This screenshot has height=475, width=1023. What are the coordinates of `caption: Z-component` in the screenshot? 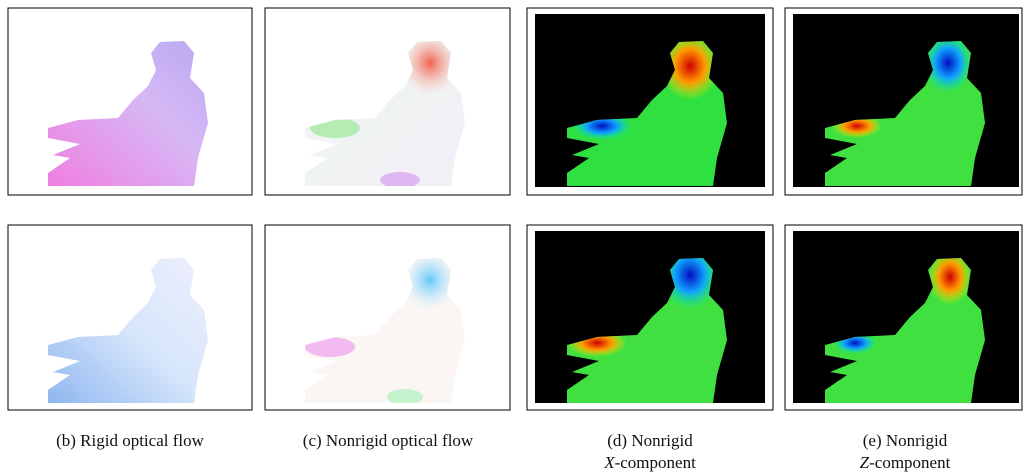 It's located at (905, 462).